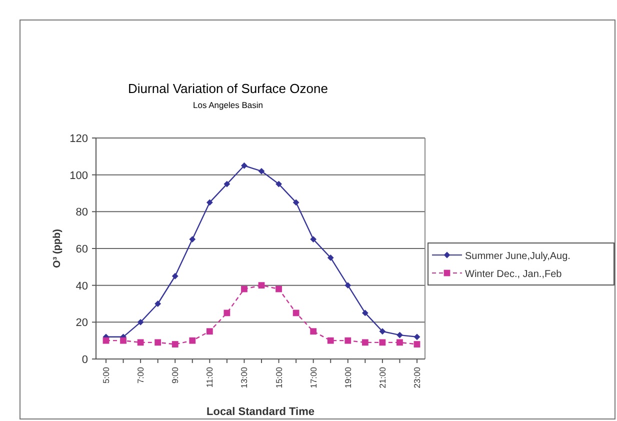 Image resolution: width=617 pixels, height=421 pixels. Describe the element at coordinates (79, 139) in the screenshot. I see `y-tick-label: 120` at that location.